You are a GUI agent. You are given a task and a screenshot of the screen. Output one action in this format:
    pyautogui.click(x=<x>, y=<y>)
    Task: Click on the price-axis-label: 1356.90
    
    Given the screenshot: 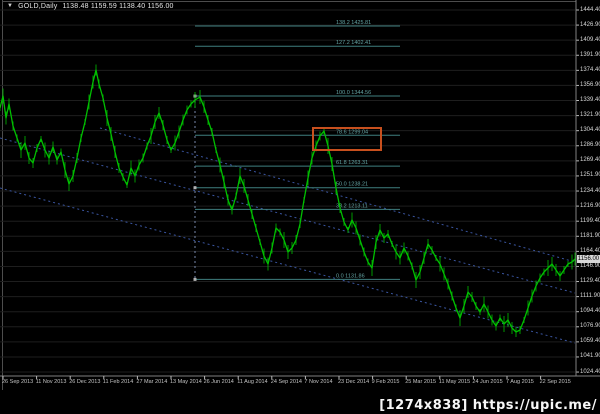 What is the action you would take?
    pyautogui.click(x=590, y=84)
    